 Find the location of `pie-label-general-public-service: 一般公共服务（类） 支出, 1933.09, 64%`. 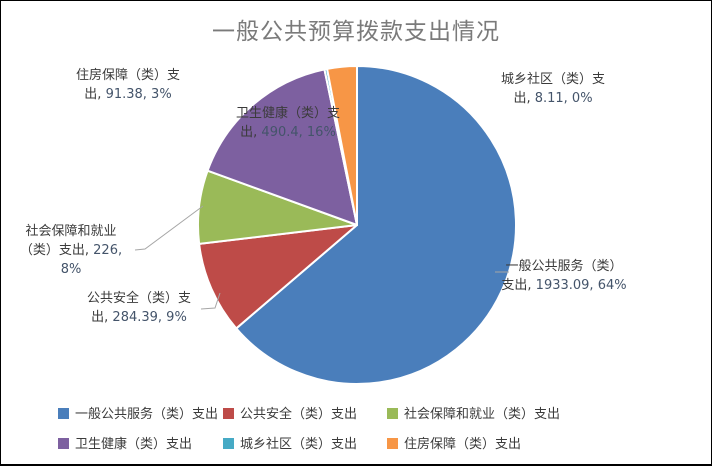

pie-label-general-public-service: 一般公共服务（类） 支出, 1933.09, 64% is located at coordinates (564, 276).